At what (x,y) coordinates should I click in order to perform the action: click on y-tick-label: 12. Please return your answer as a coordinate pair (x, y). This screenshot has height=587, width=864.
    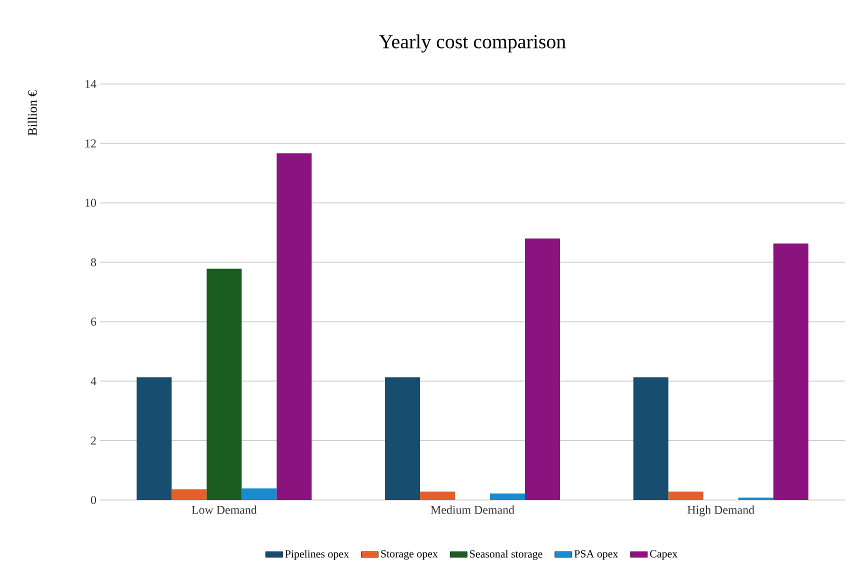
    Looking at the image, I should click on (91, 143).